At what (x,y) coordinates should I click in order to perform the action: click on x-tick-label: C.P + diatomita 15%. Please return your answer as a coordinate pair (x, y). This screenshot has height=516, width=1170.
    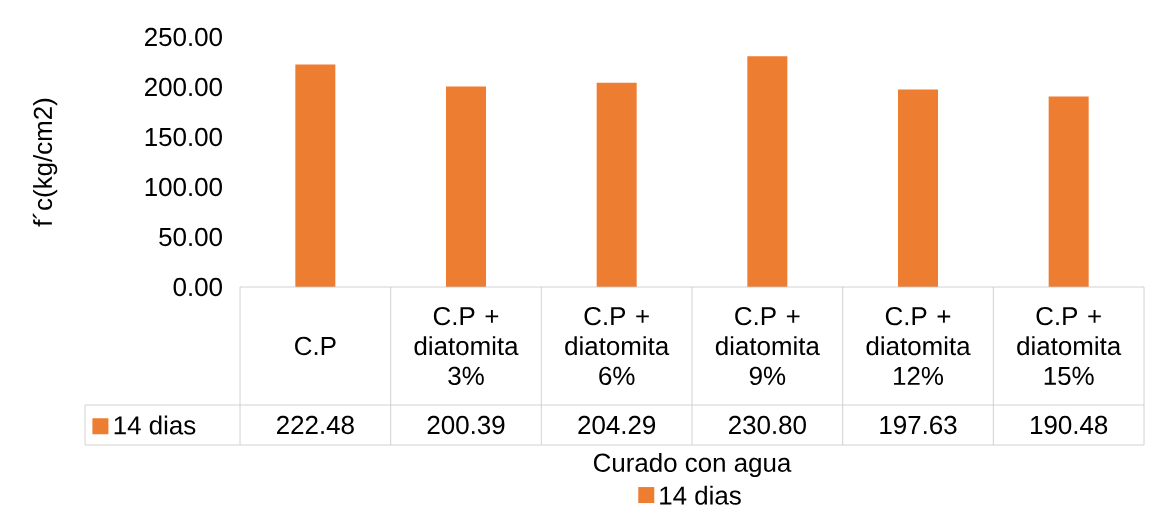
    Looking at the image, I should click on (1069, 346).